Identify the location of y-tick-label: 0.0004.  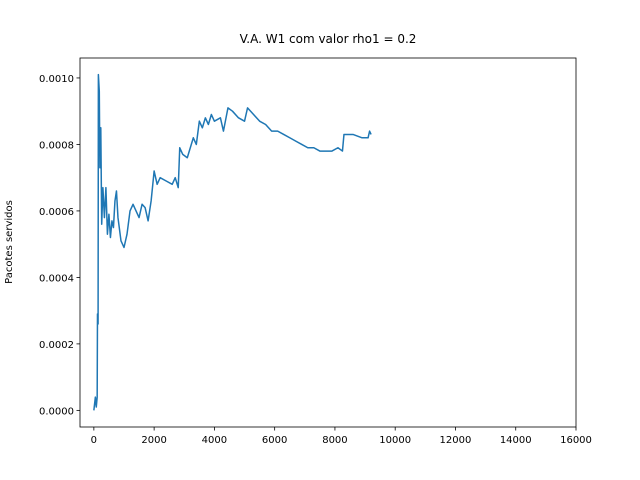
(56, 278).